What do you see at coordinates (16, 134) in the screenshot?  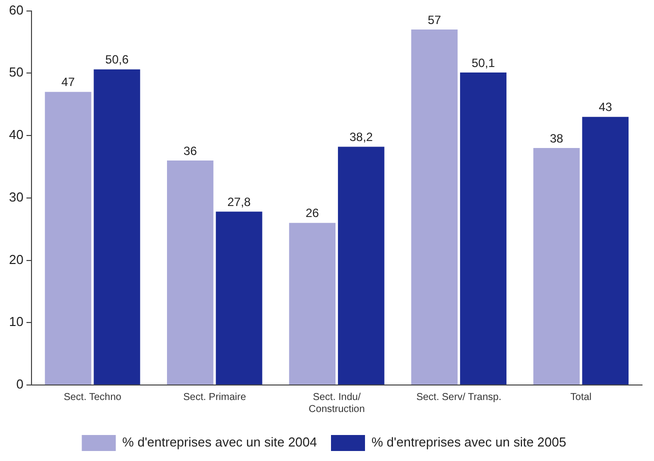 I see `y-tick-label: 40` at bounding box center [16, 134].